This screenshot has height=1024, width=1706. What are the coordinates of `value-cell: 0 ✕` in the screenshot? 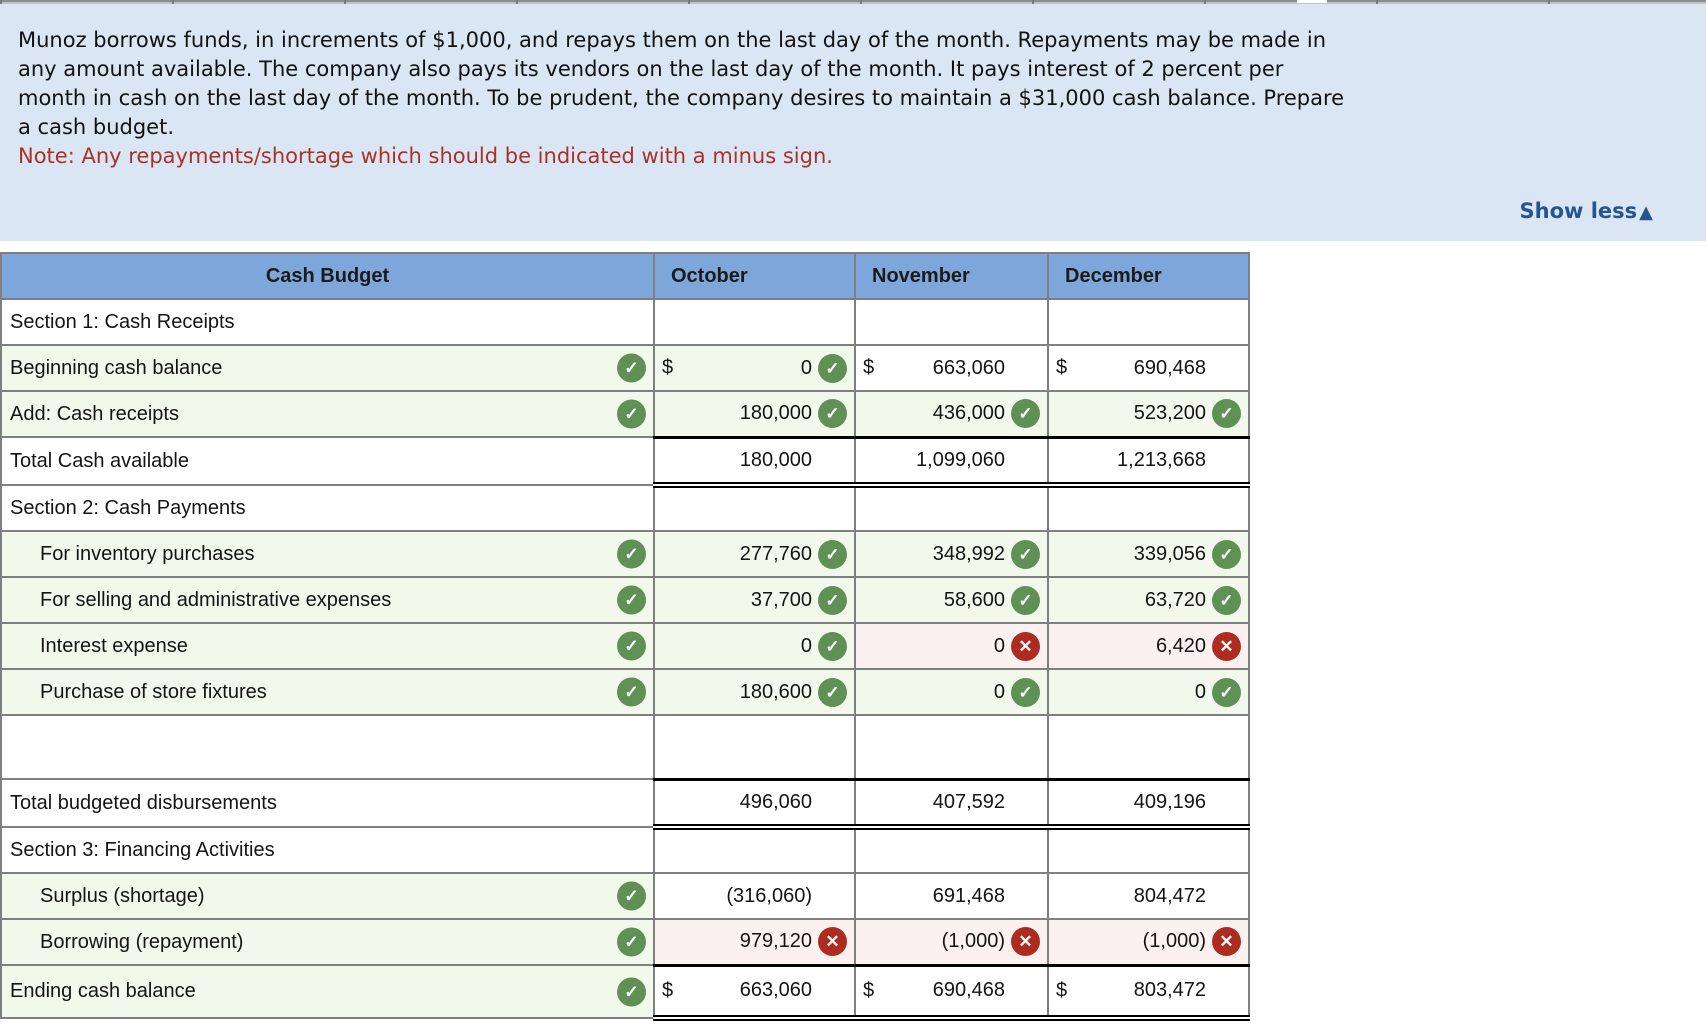 It's located at (951, 646).